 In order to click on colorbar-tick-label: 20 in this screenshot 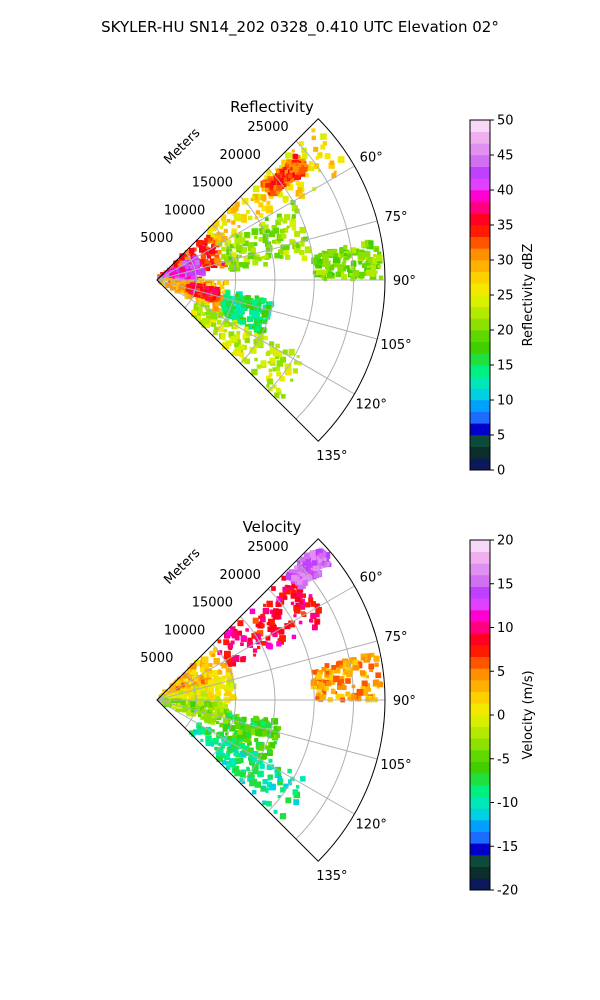, I will do `click(505, 541)`.